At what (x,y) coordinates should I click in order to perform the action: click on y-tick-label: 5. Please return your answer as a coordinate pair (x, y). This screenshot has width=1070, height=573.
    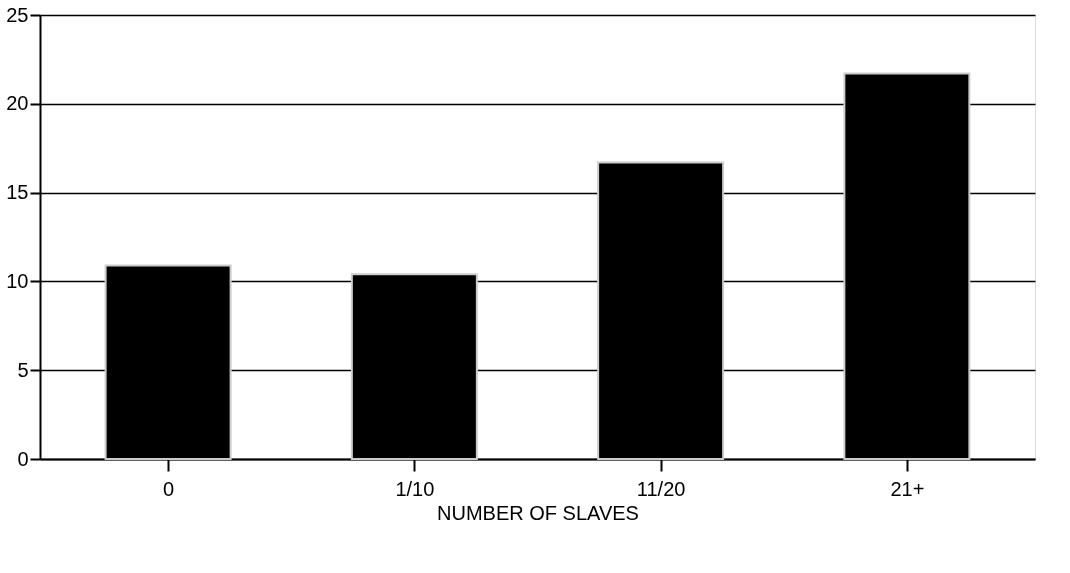
    Looking at the image, I should click on (23, 369).